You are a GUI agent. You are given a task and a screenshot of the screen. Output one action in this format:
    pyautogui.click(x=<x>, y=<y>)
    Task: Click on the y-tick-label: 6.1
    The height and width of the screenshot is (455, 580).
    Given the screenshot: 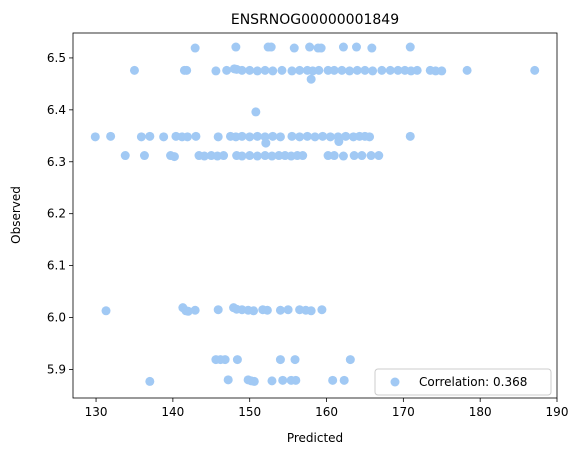 What is the action you would take?
    pyautogui.click(x=56, y=266)
    